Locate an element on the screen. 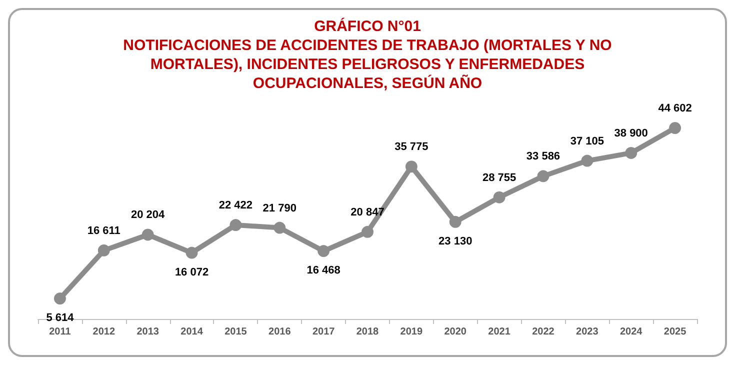 The image size is (737, 367). data-label: 37 105 is located at coordinates (587, 141).